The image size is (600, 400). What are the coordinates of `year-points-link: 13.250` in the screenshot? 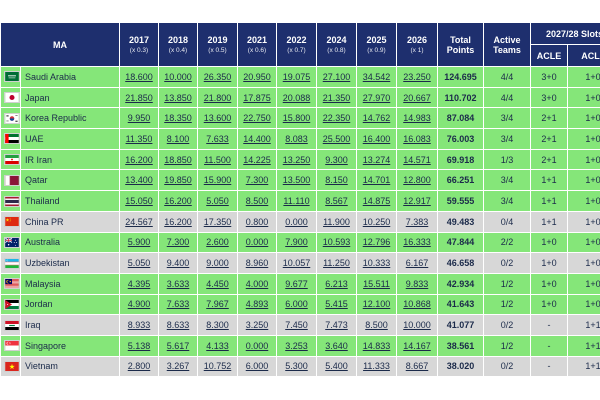 It's located at (296, 159).